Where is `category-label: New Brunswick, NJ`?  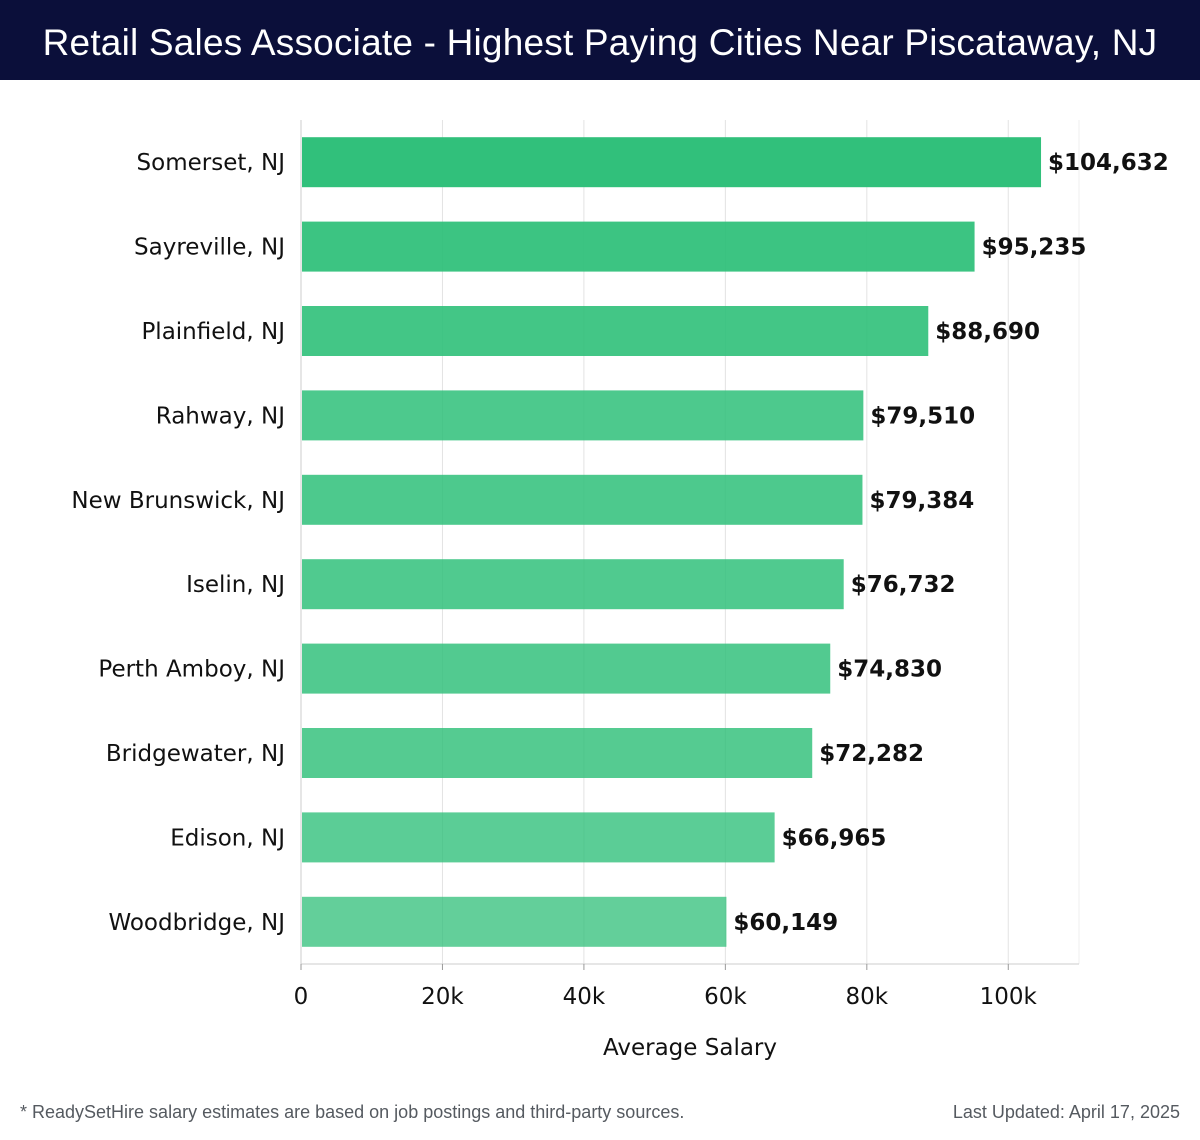 category-label: New Brunswick, NJ is located at coordinates (178, 501).